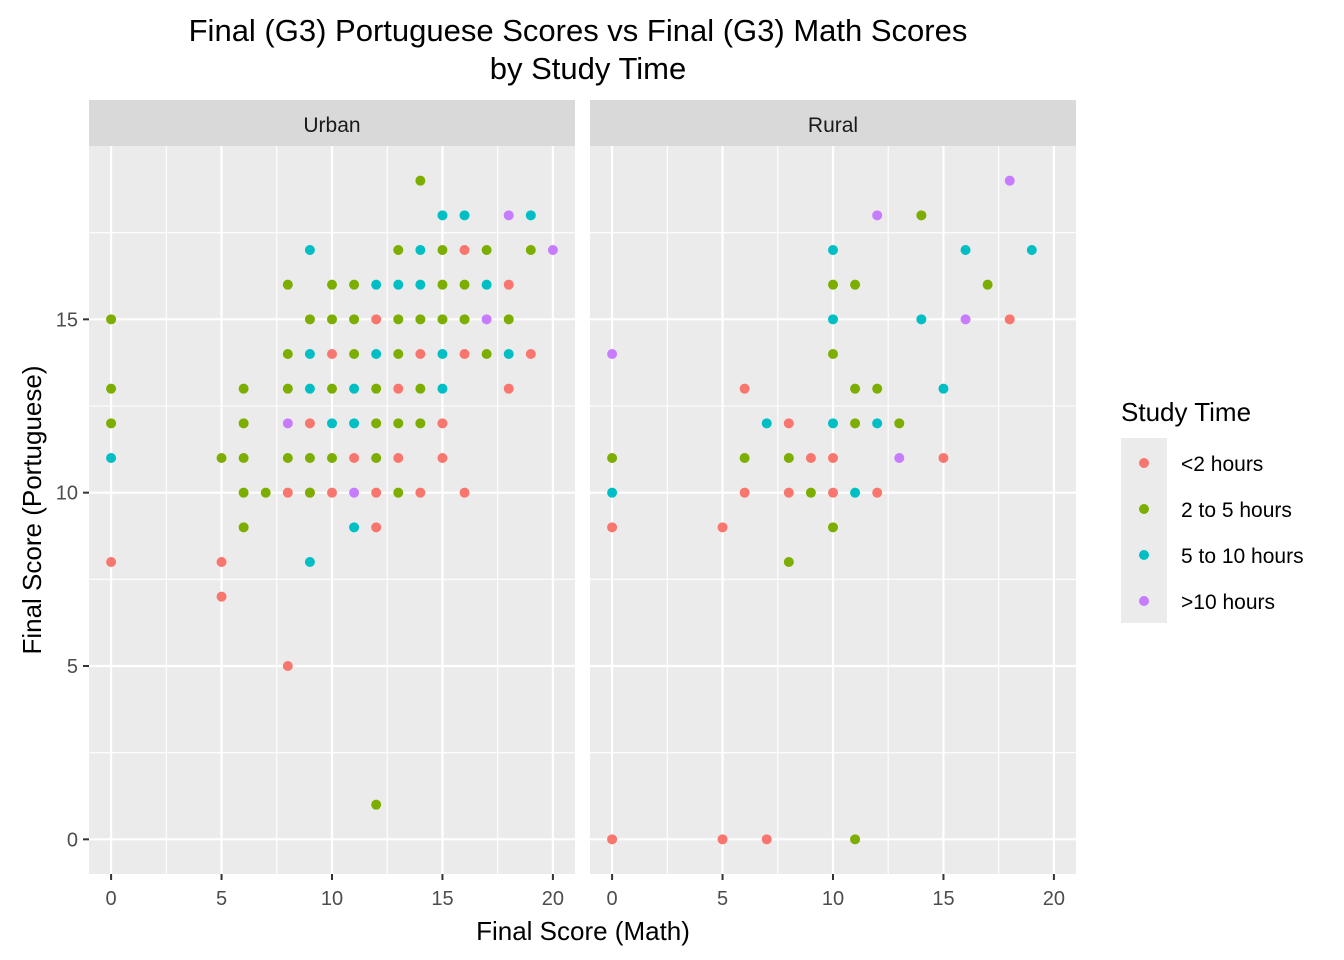 The image size is (1344, 960). Describe the element at coordinates (72, 667) in the screenshot. I see `y-tick-label: 5` at that location.